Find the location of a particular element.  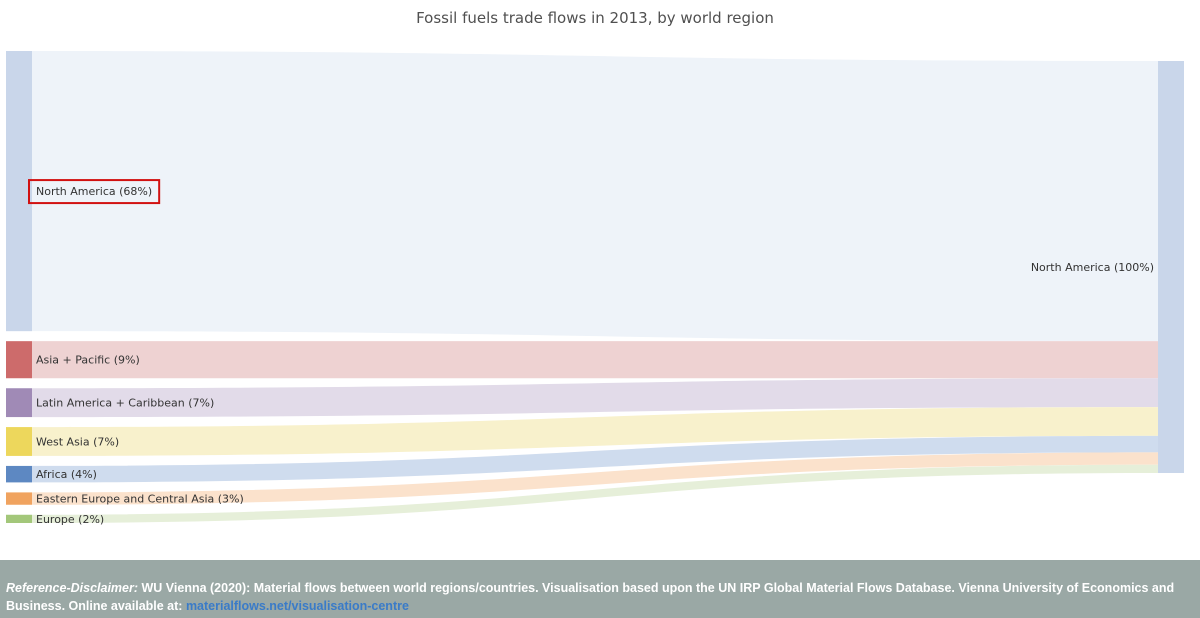

source-label-3: West Asia (7%) is located at coordinates (77, 442).